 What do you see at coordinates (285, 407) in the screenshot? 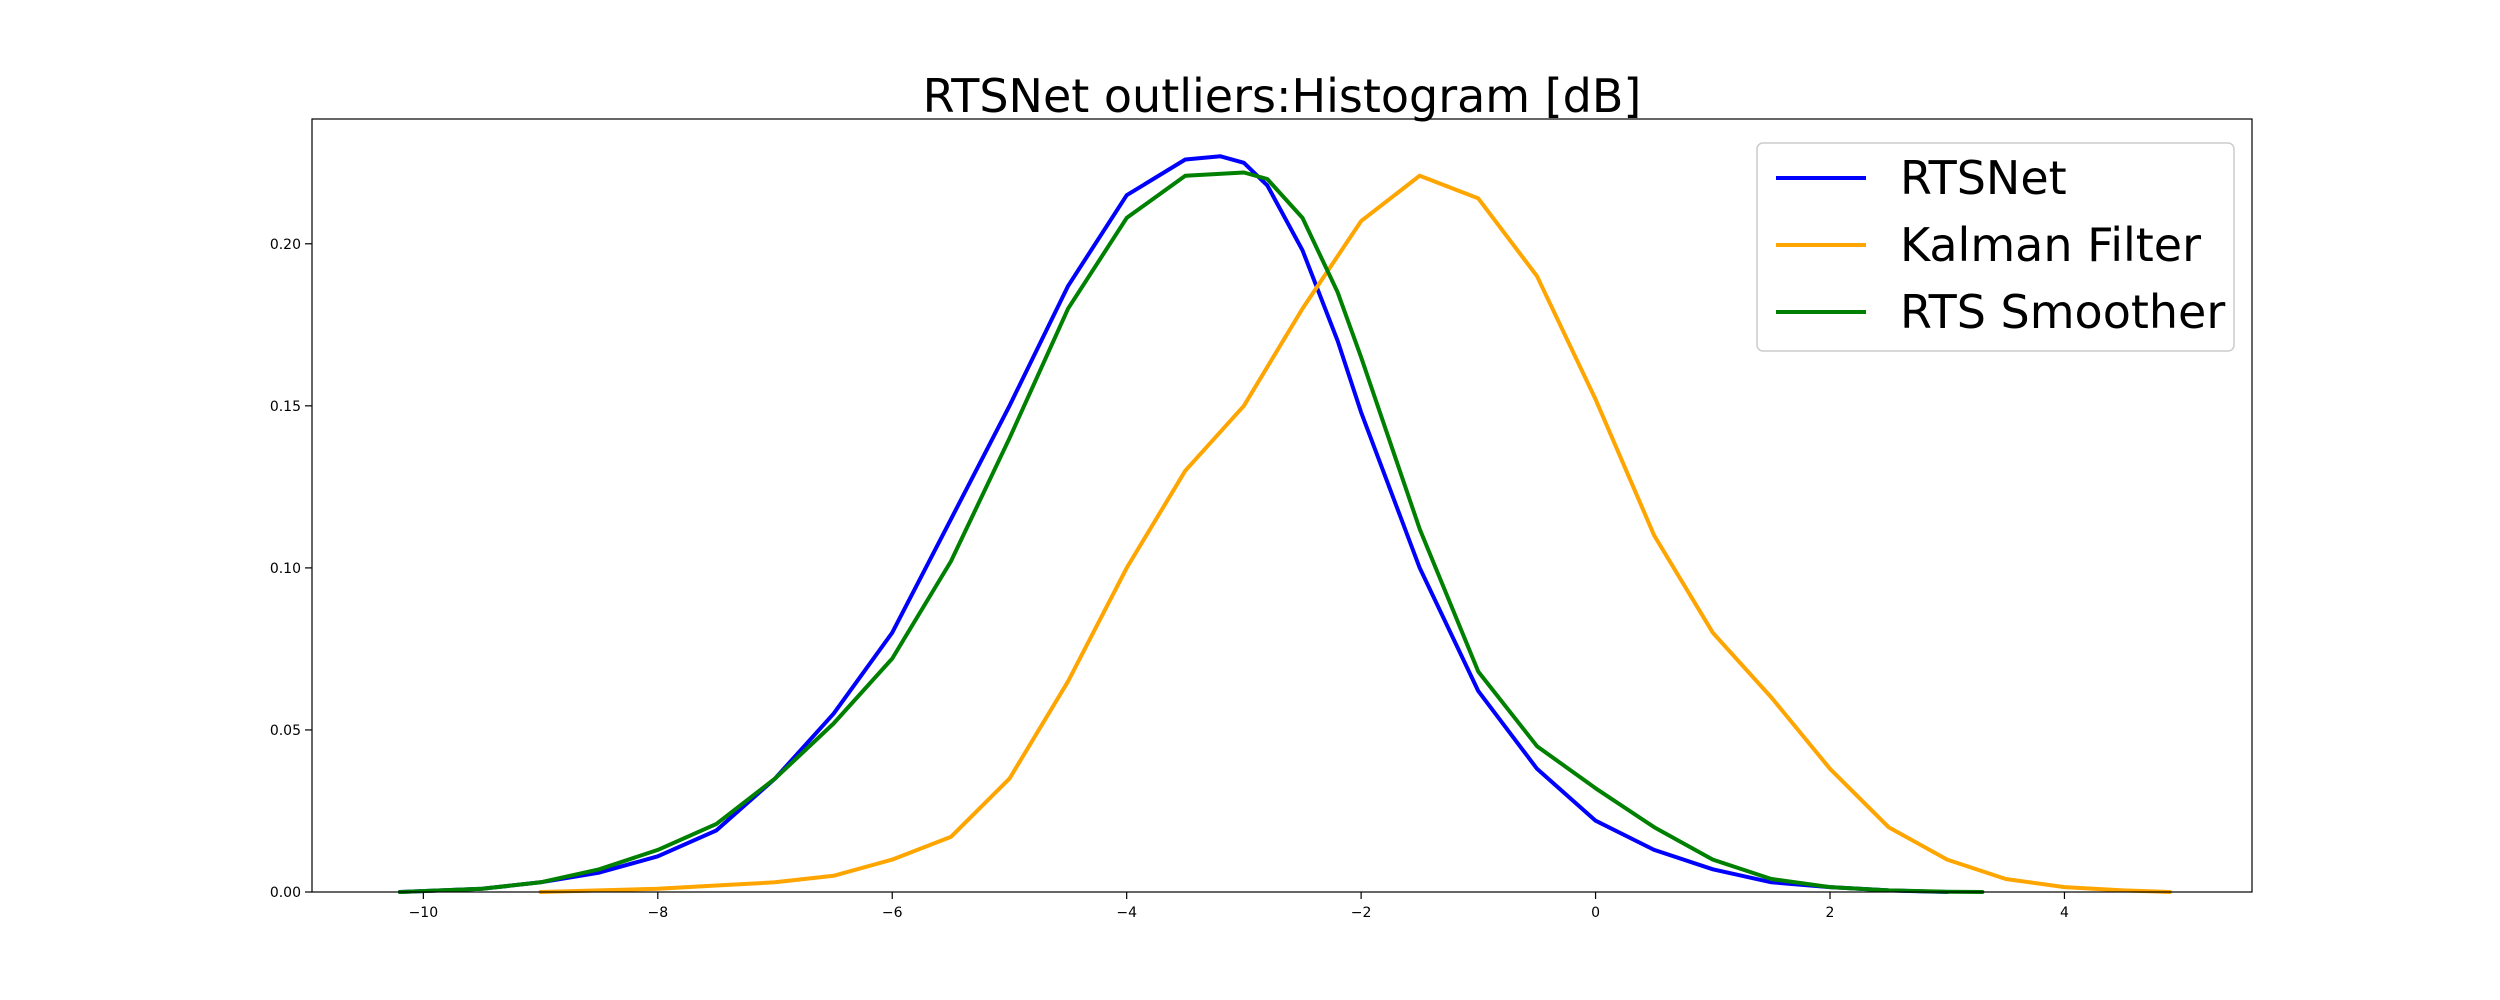
I see `y-tick-label: 0.15` at bounding box center [285, 407].